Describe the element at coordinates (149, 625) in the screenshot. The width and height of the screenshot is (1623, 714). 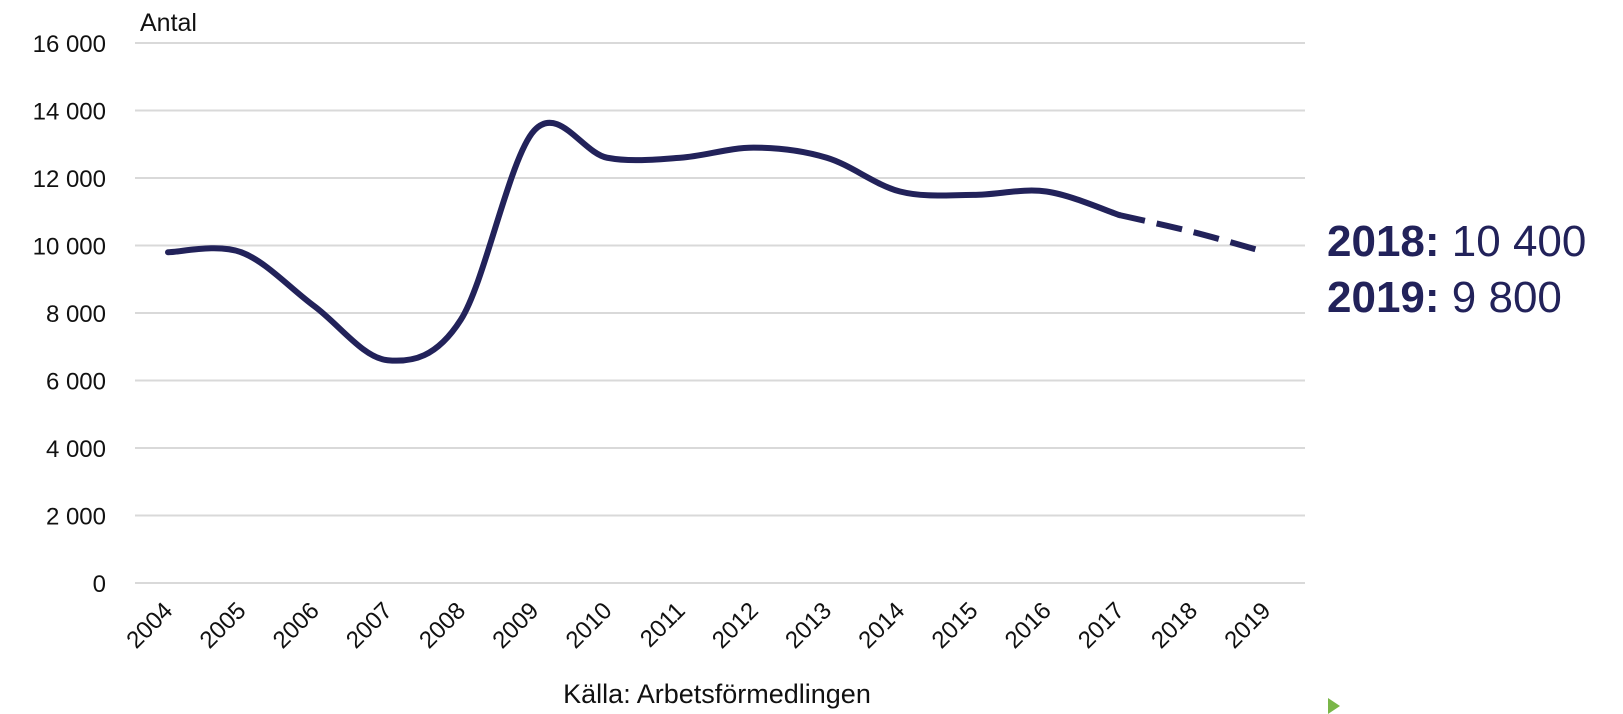
I see `x-tick-label: 2004` at that location.